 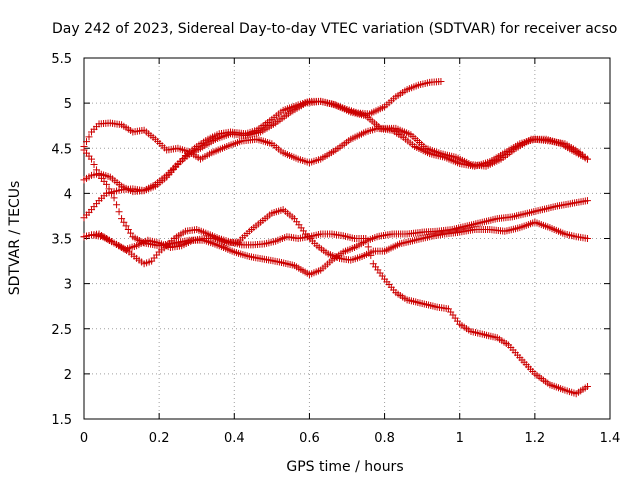 What do you see at coordinates (68, 285) in the screenshot?
I see `y-tick-label: 3` at bounding box center [68, 285].